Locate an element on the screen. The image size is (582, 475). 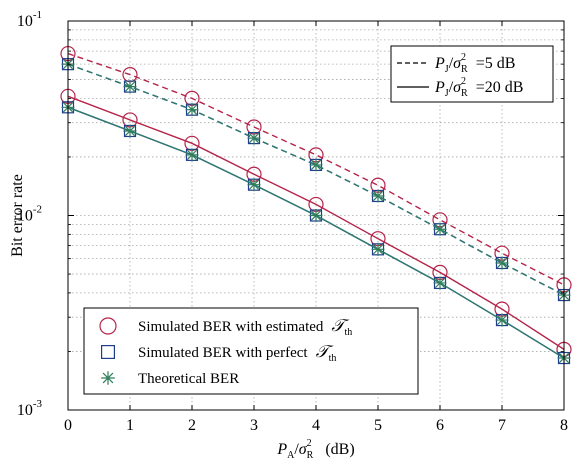
marker-circle is located at coordinates (108, 326).